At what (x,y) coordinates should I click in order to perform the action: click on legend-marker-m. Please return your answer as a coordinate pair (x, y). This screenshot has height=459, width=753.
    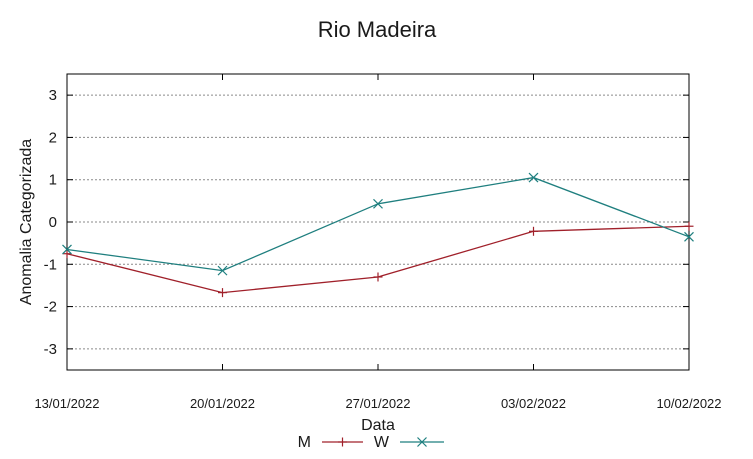
    Looking at the image, I should click on (342, 442).